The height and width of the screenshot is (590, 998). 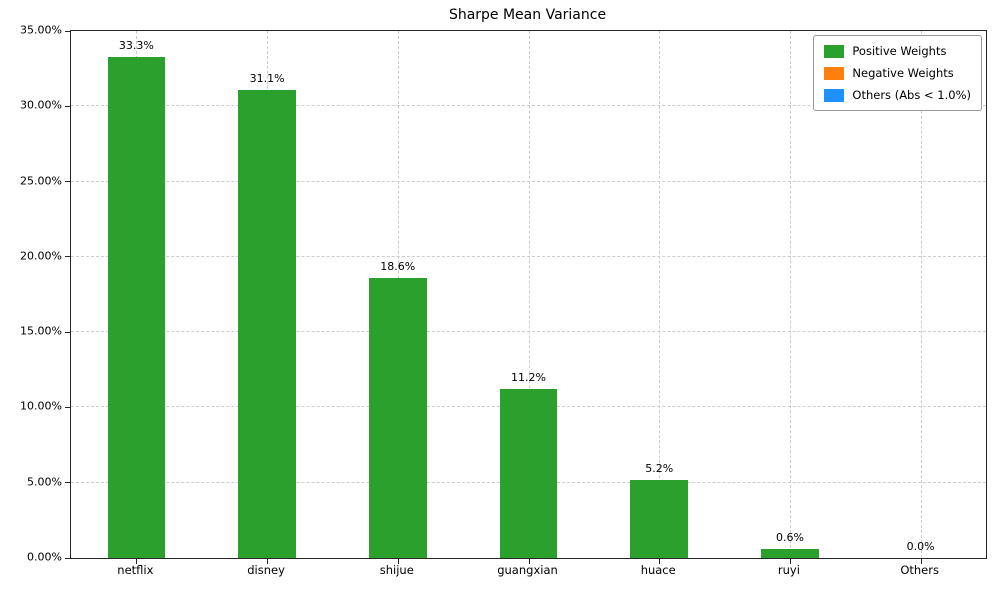 I want to click on x-tick-label: disney, so click(x=266, y=570).